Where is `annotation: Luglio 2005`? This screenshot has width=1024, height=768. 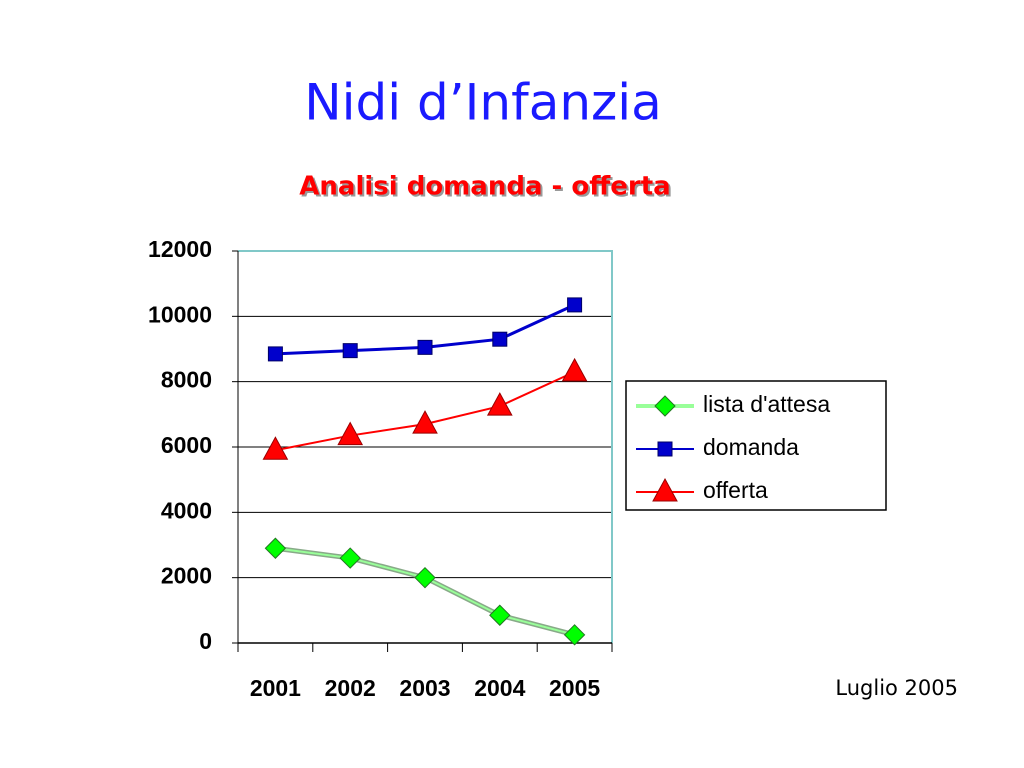
annotation: Luglio 2005 is located at coordinates (896, 688).